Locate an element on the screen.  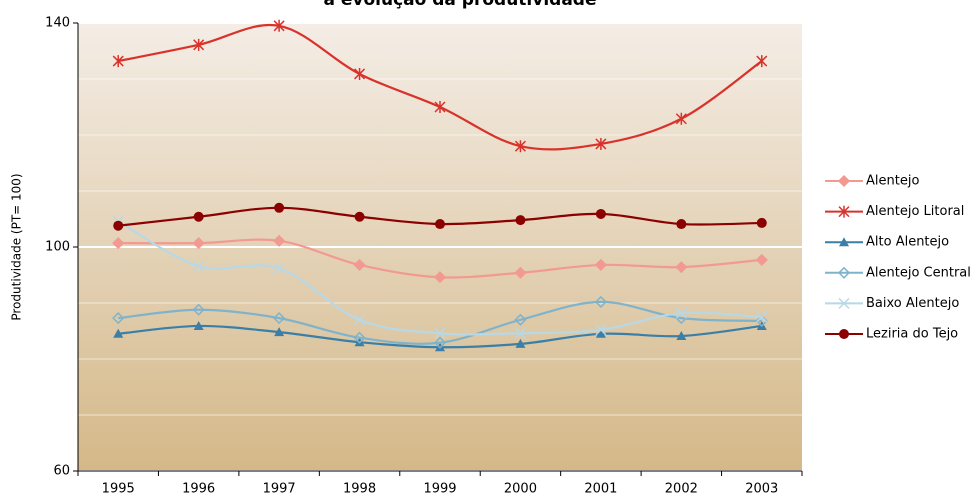
legend-label: Alentejo Central is located at coordinates (918, 272).